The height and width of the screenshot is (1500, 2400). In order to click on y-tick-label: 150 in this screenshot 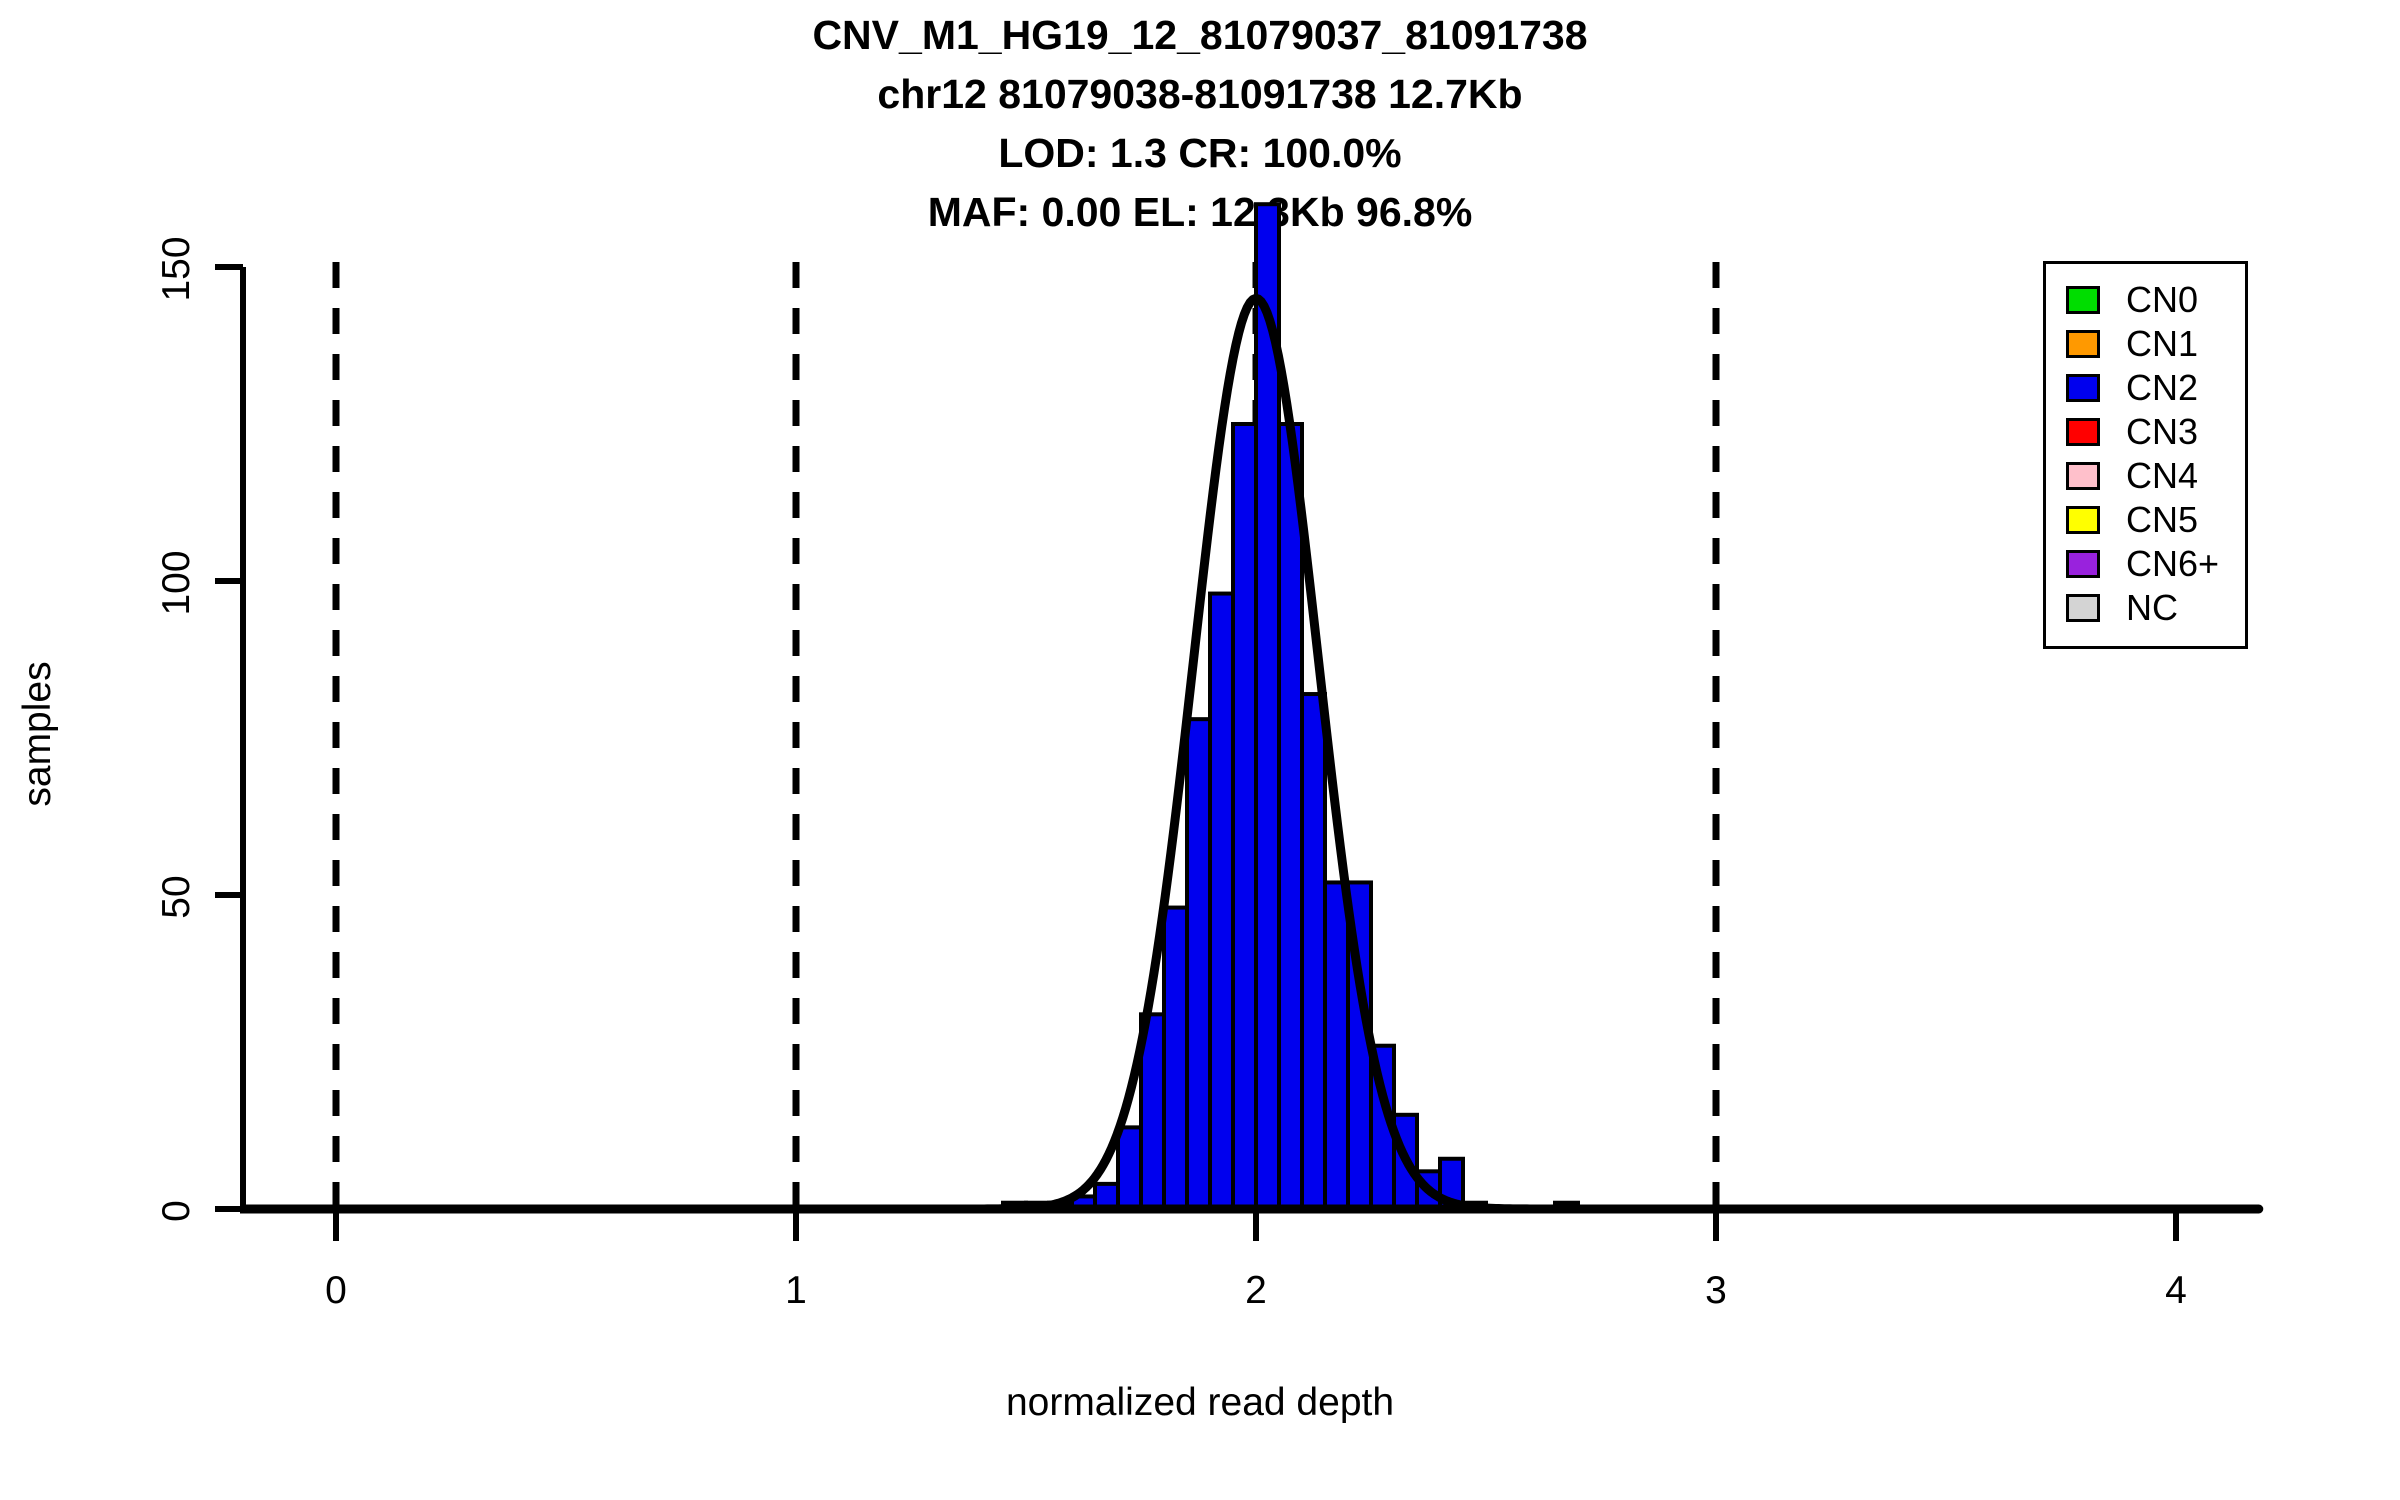, I will do `click(176, 269)`.